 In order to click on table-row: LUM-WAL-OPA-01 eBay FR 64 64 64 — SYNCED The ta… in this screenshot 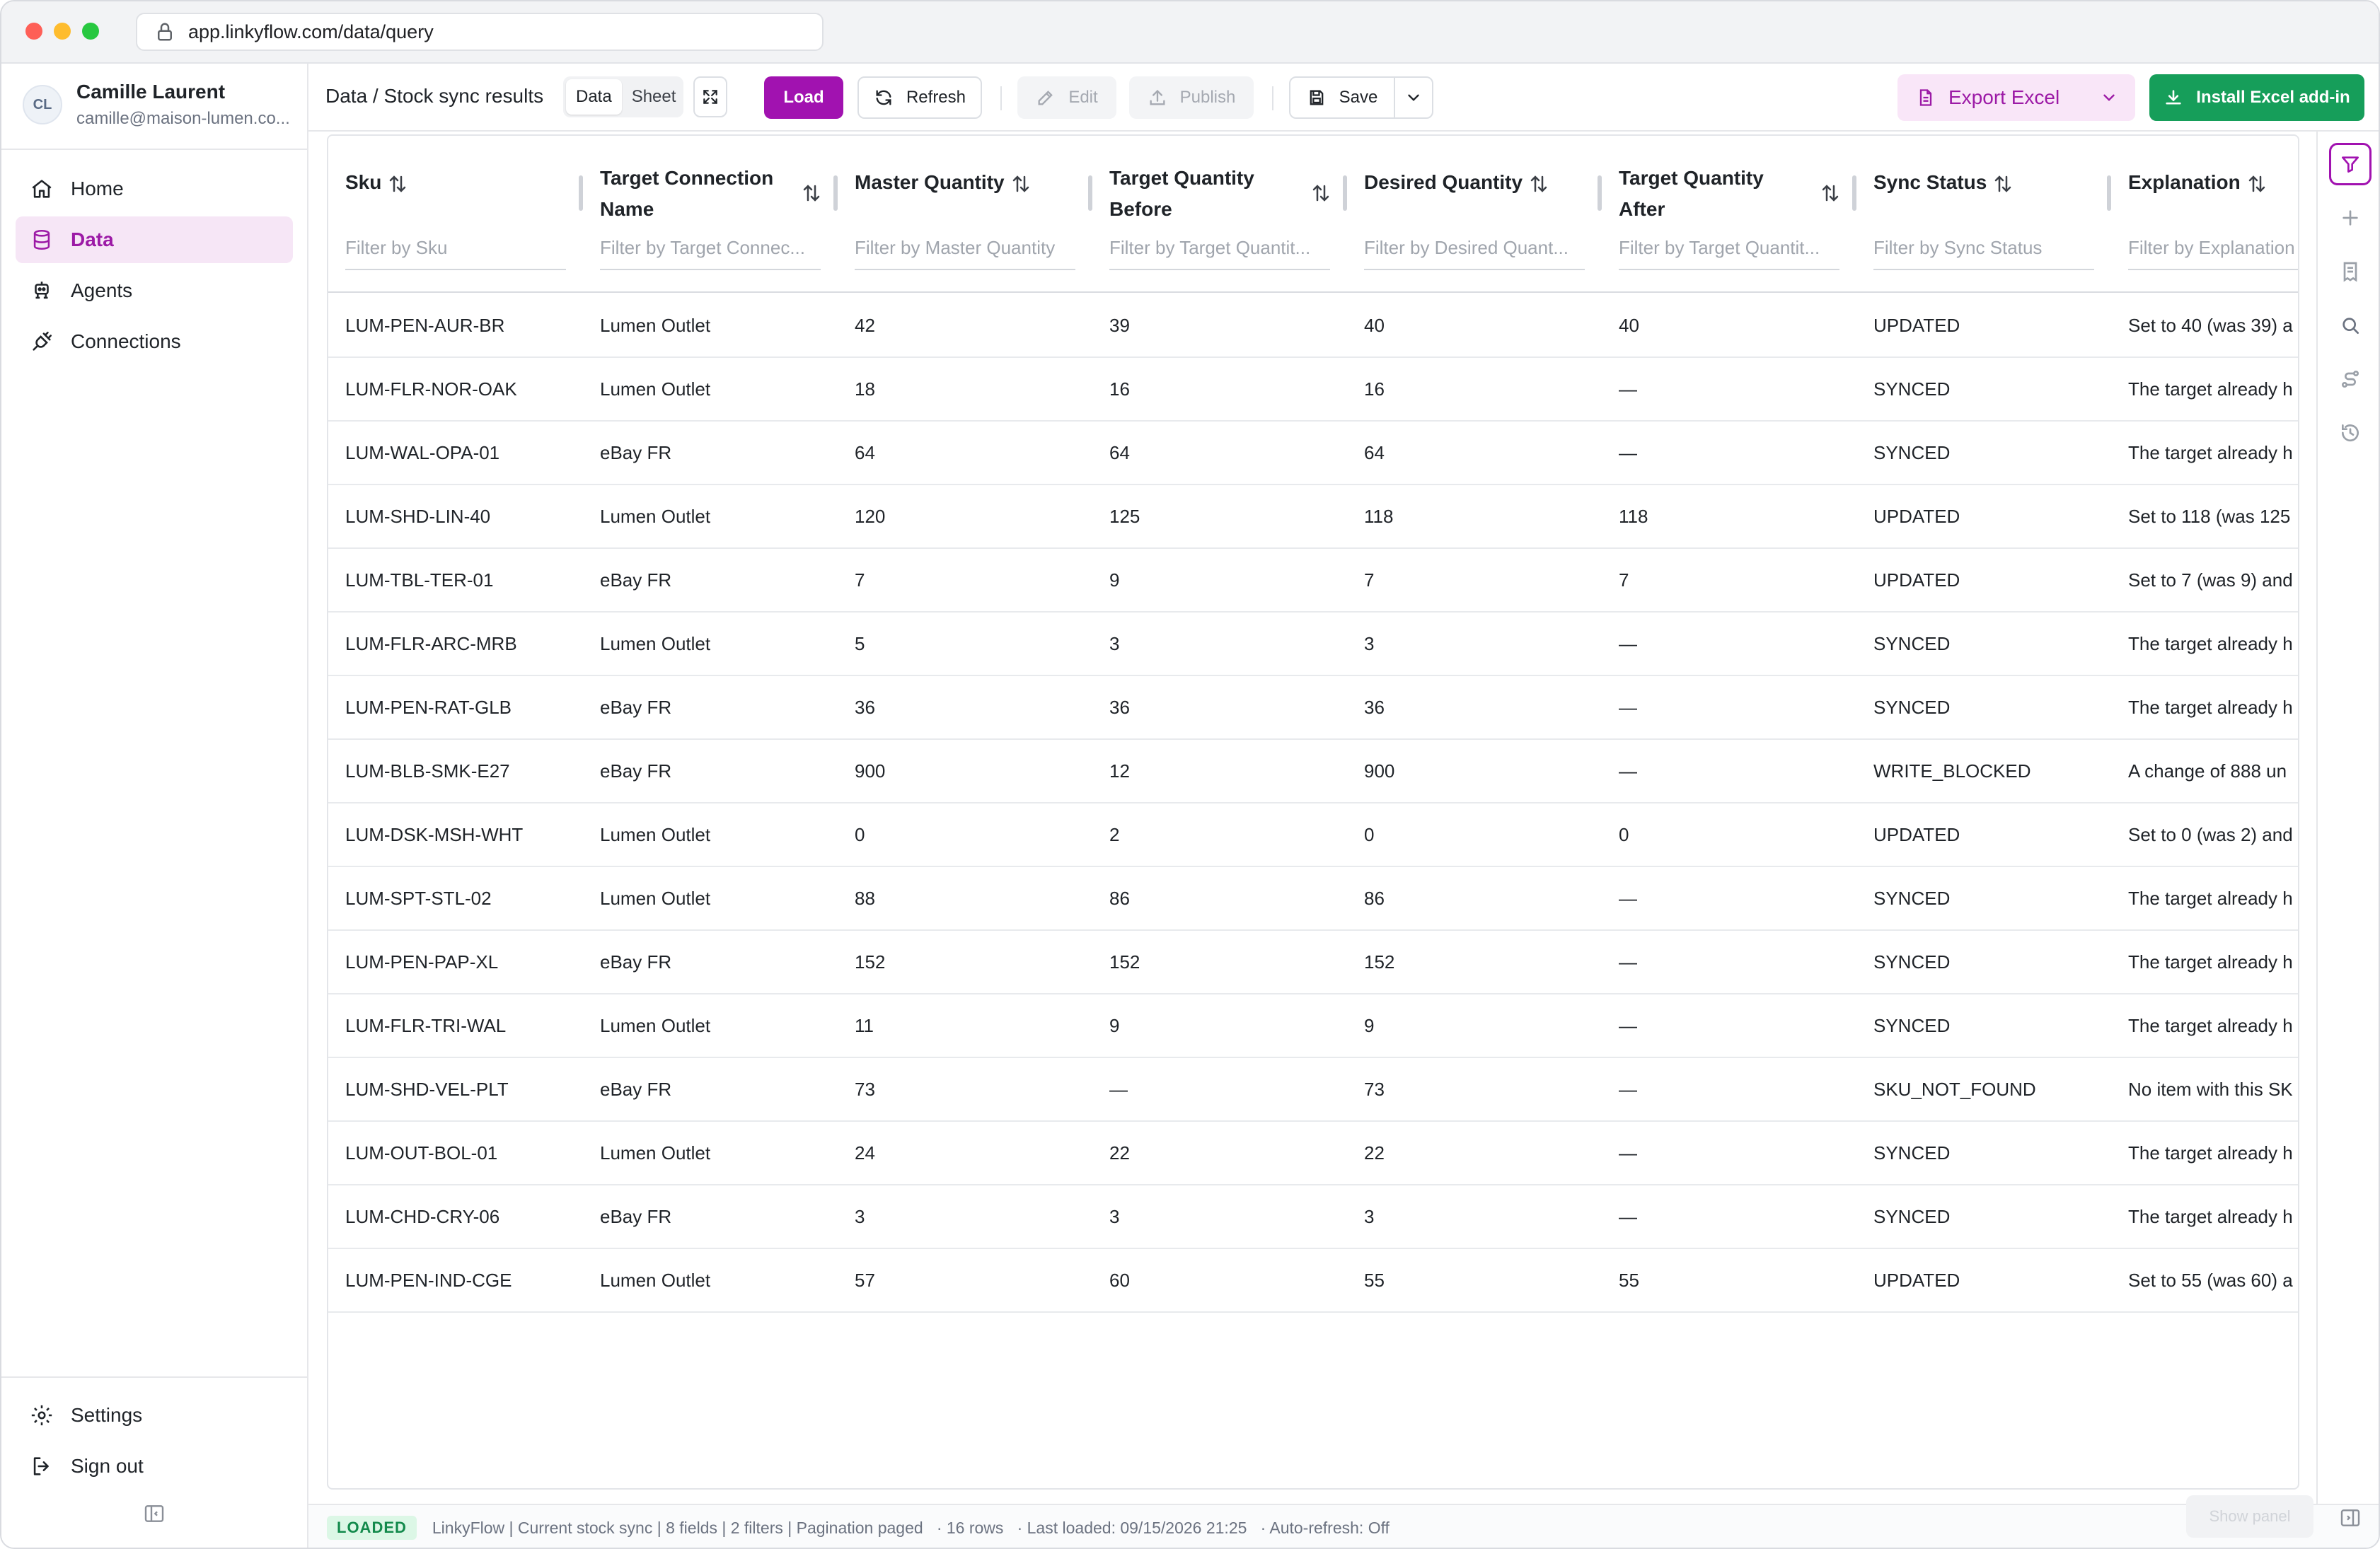, I will do `click(1313, 453)`.